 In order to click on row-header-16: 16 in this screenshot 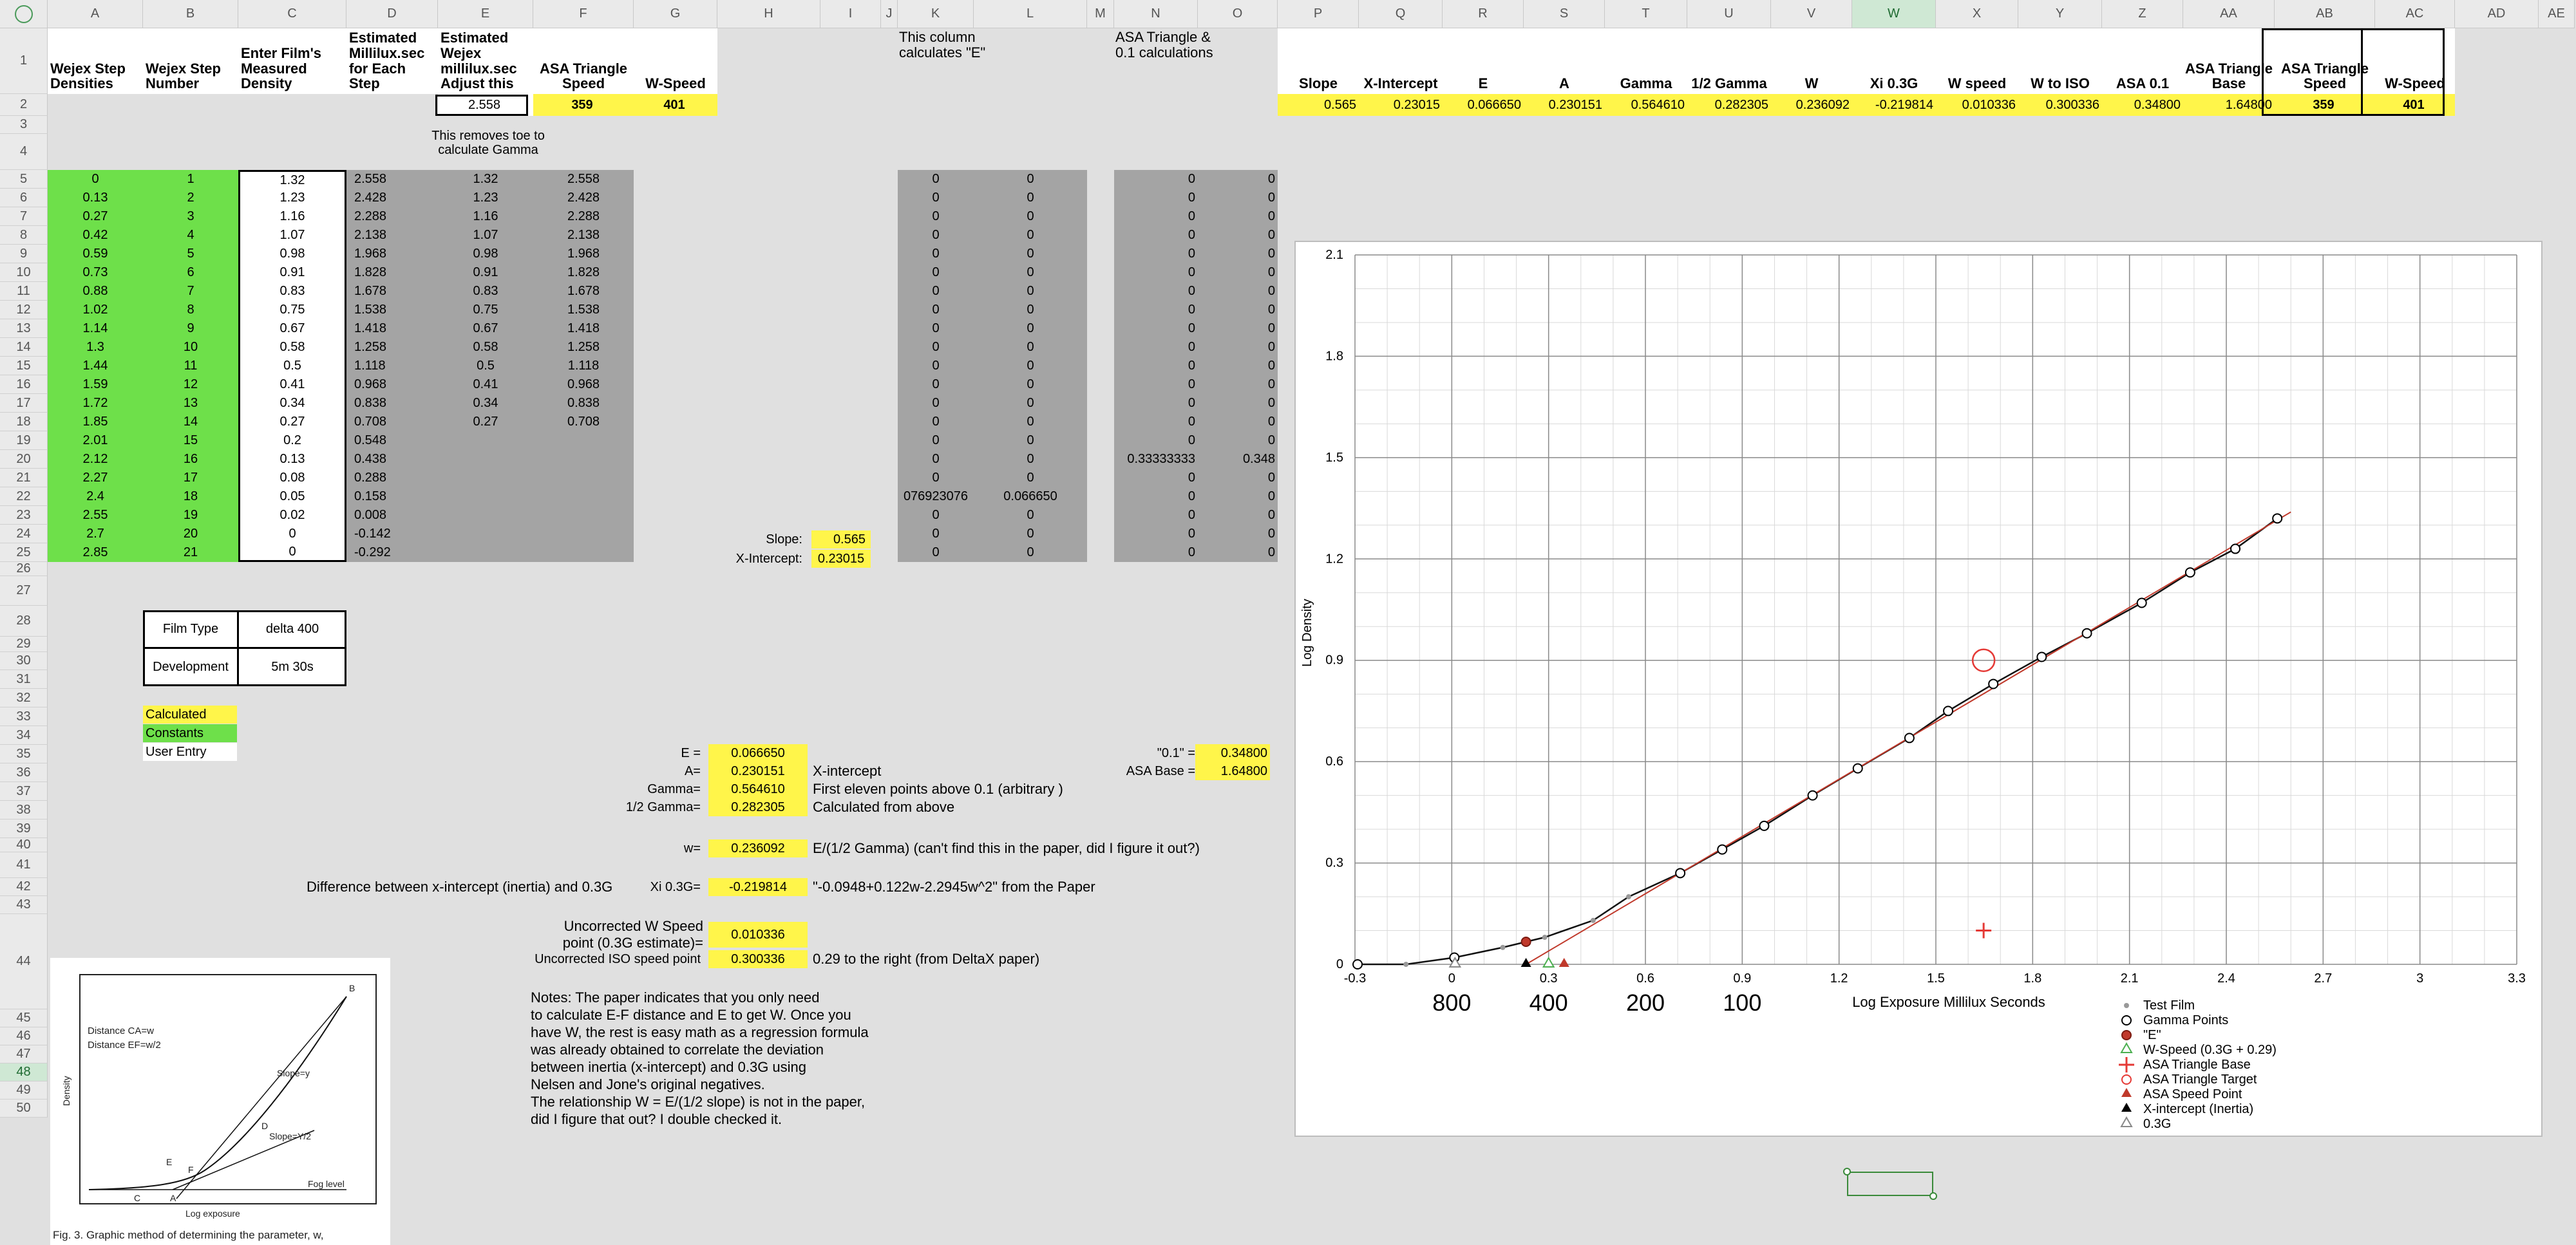, I will do `click(24, 384)`.